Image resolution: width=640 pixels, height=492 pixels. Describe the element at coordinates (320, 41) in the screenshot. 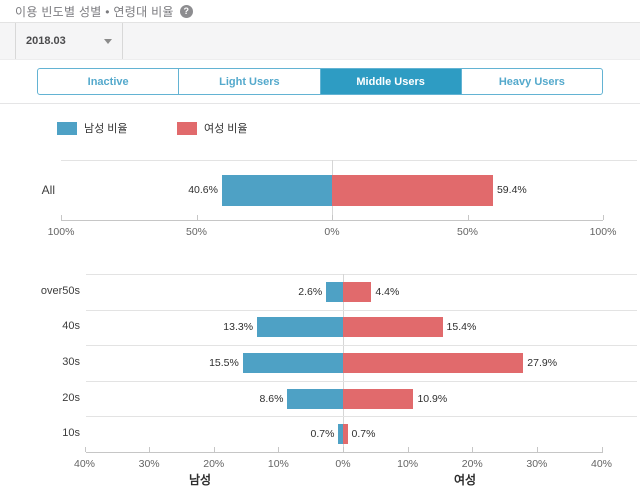

I see `toolbar: 2018.03` at that location.